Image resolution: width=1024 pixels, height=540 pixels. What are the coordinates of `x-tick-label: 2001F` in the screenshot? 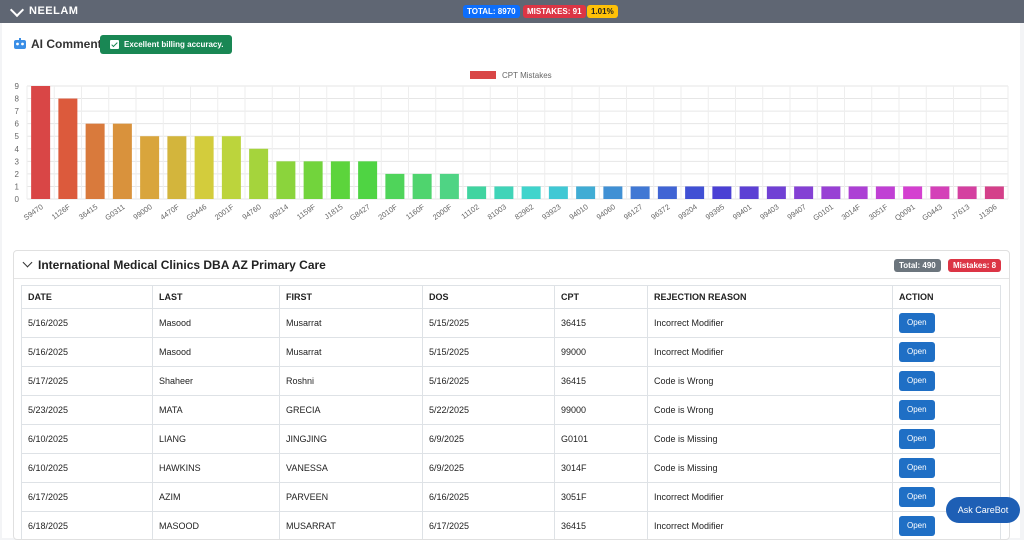 It's located at (224, 212).